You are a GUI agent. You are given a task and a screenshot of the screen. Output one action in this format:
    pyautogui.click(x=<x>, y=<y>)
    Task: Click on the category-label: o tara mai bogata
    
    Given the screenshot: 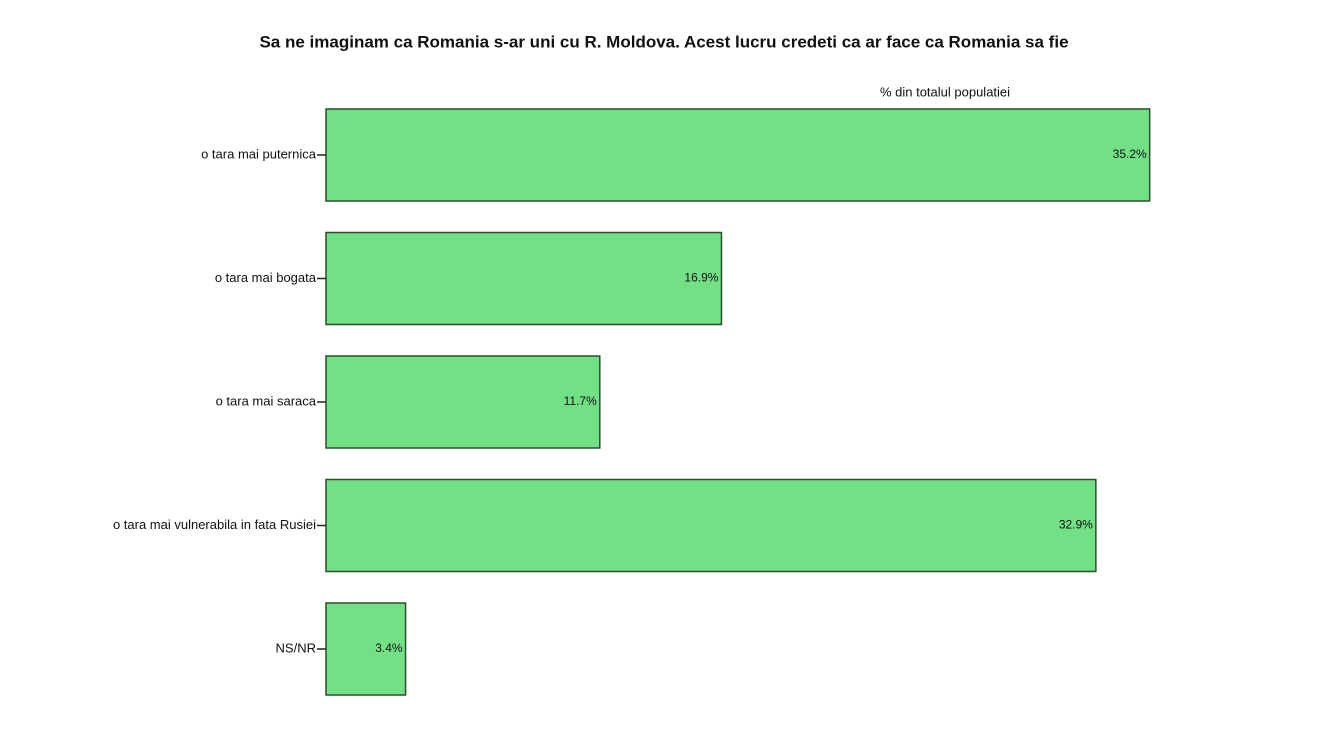 What is the action you would take?
    pyautogui.click(x=266, y=277)
    